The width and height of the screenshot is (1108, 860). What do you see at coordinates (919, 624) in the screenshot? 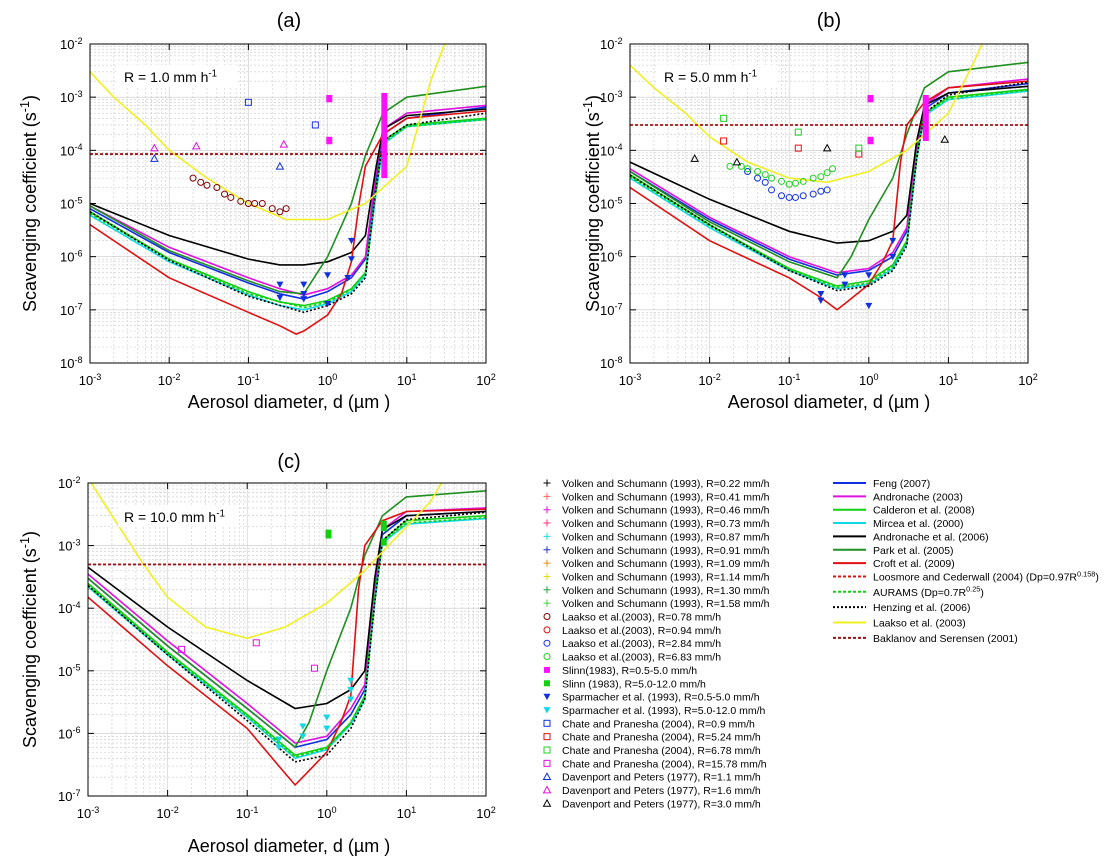
I see `legend-label: Laakso et al. (2003)` at bounding box center [919, 624].